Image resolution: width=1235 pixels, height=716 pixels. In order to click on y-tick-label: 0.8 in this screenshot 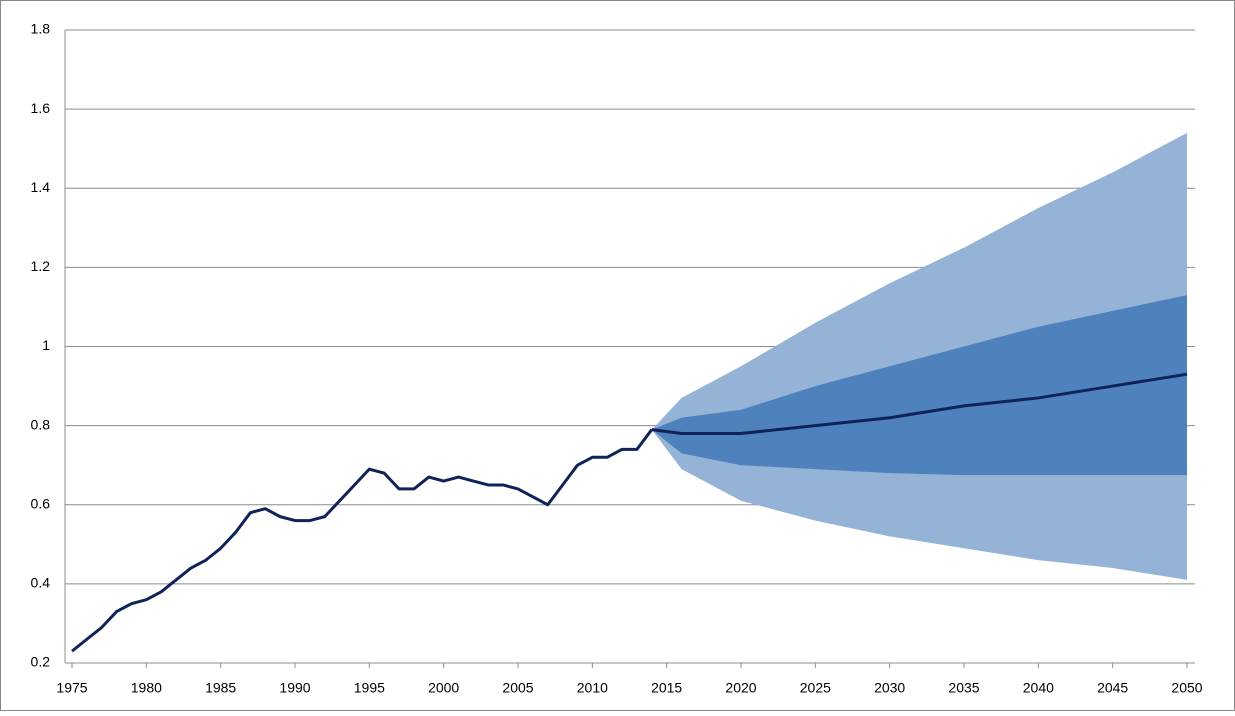, I will do `click(41, 424)`.